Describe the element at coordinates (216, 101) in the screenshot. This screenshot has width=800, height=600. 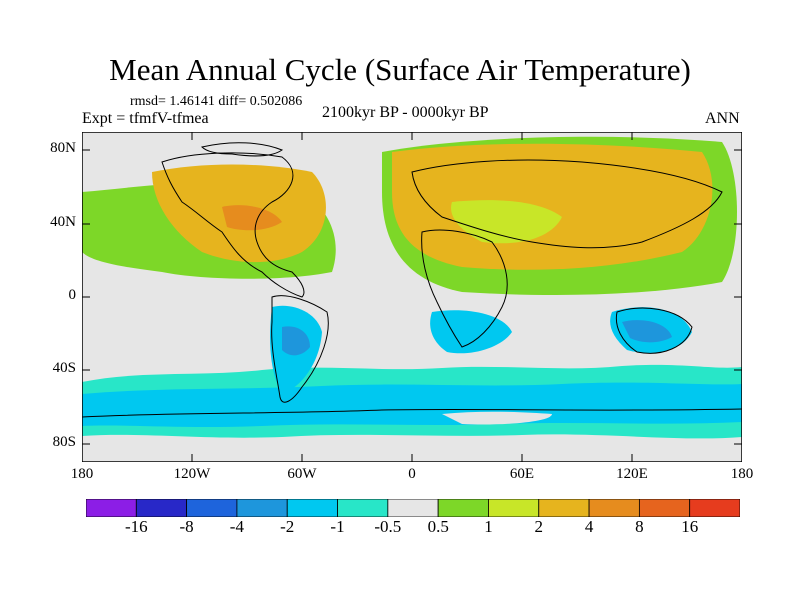
I see `stats-text: rmsd= 1.46141 diff= 0.502086` at that location.